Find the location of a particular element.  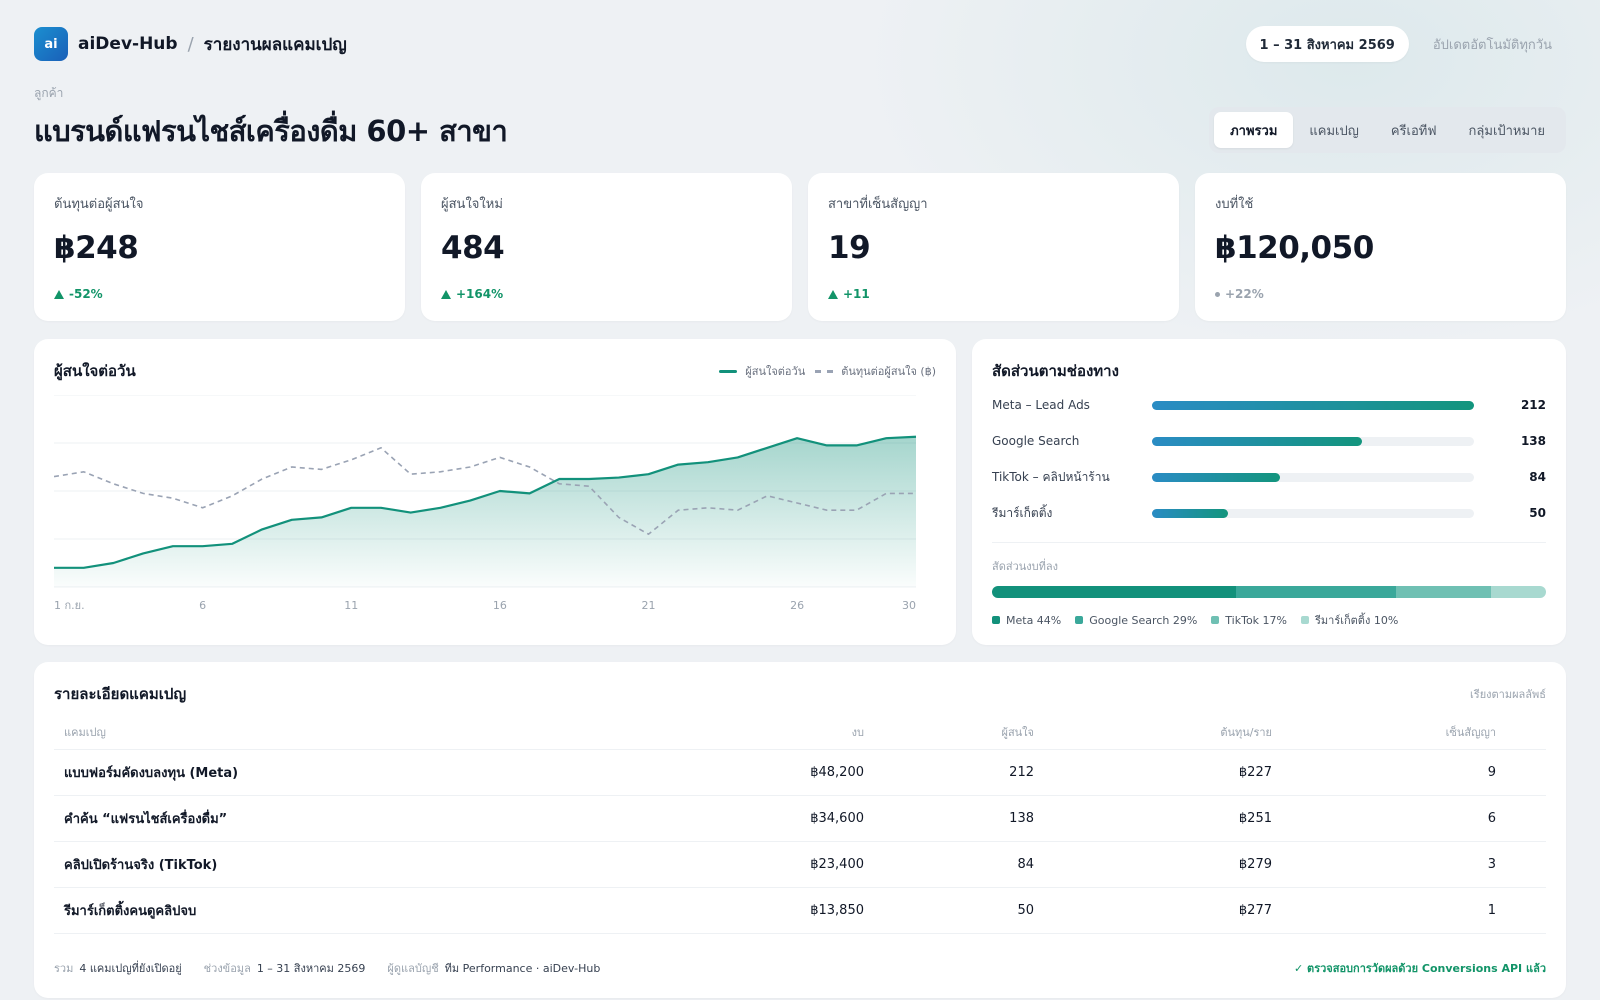

kpi-delta-value: +22% is located at coordinates (1244, 294).